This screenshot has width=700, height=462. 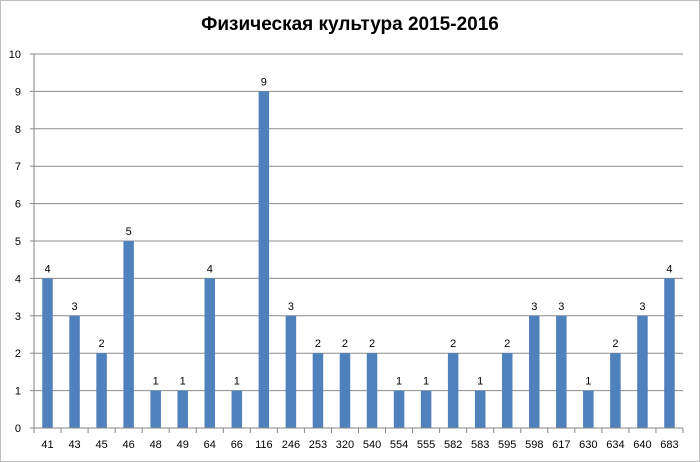 What do you see at coordinates (669, 445) in the screenshot?
I see `x-tick-label: 683` at bounding box center [669, 445].